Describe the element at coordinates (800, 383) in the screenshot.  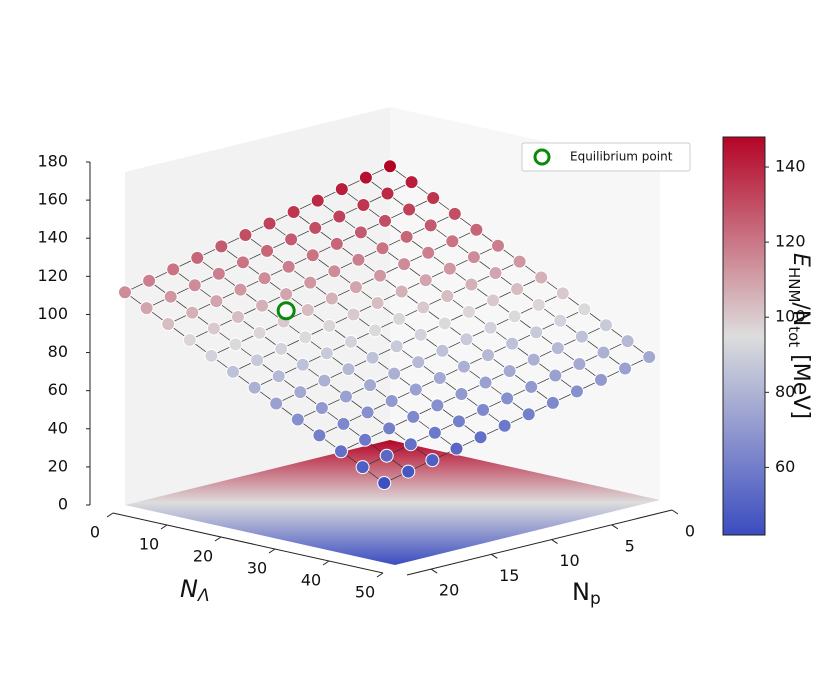
I see `cb-unit: [MeV]` at that location.